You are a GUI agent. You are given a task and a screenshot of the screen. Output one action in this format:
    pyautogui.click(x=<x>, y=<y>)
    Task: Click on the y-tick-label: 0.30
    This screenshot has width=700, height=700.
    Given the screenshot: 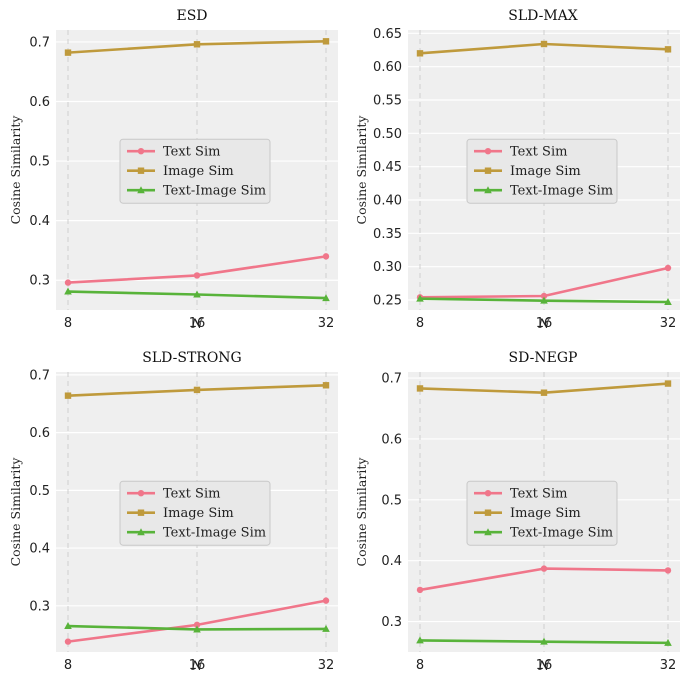 What is the action you would take?
    pyautogui.click(x=387, y=267)
    